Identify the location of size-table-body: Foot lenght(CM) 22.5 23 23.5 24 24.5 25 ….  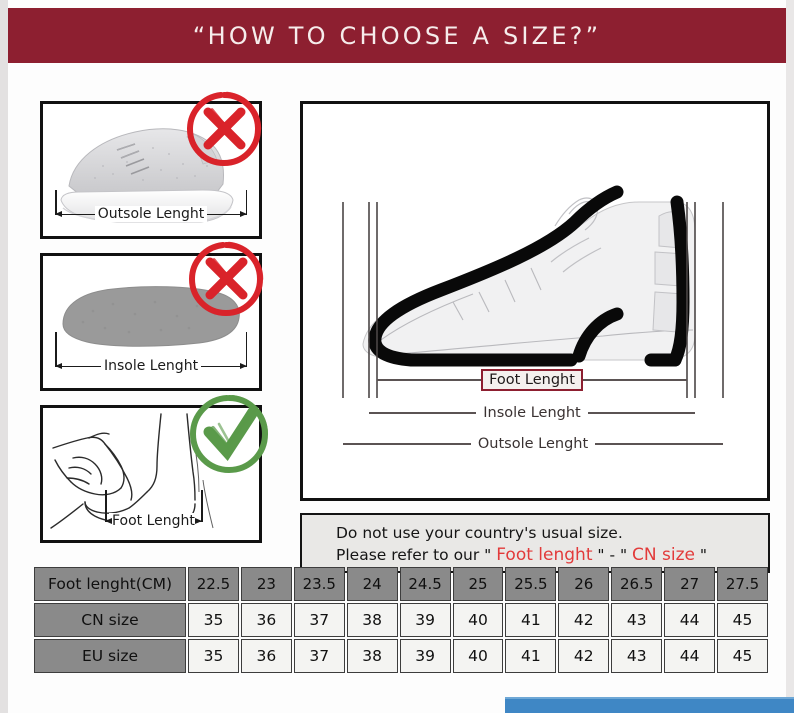
(401, 620).